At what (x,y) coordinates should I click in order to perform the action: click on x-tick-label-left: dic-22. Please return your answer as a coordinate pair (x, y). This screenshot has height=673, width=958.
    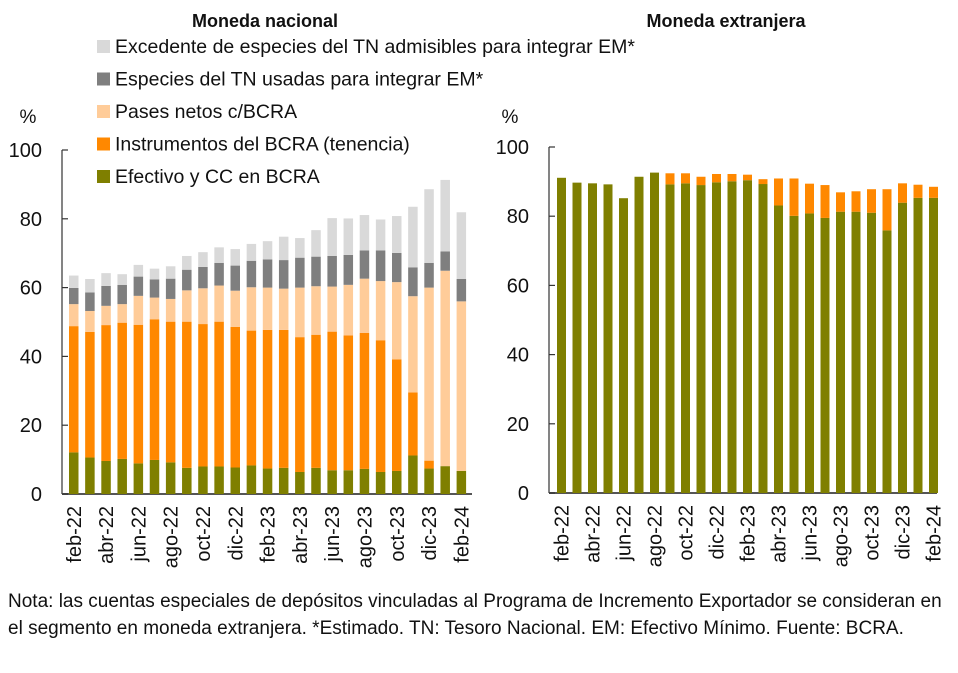
    Looking at the image, I should click on (236, 533).